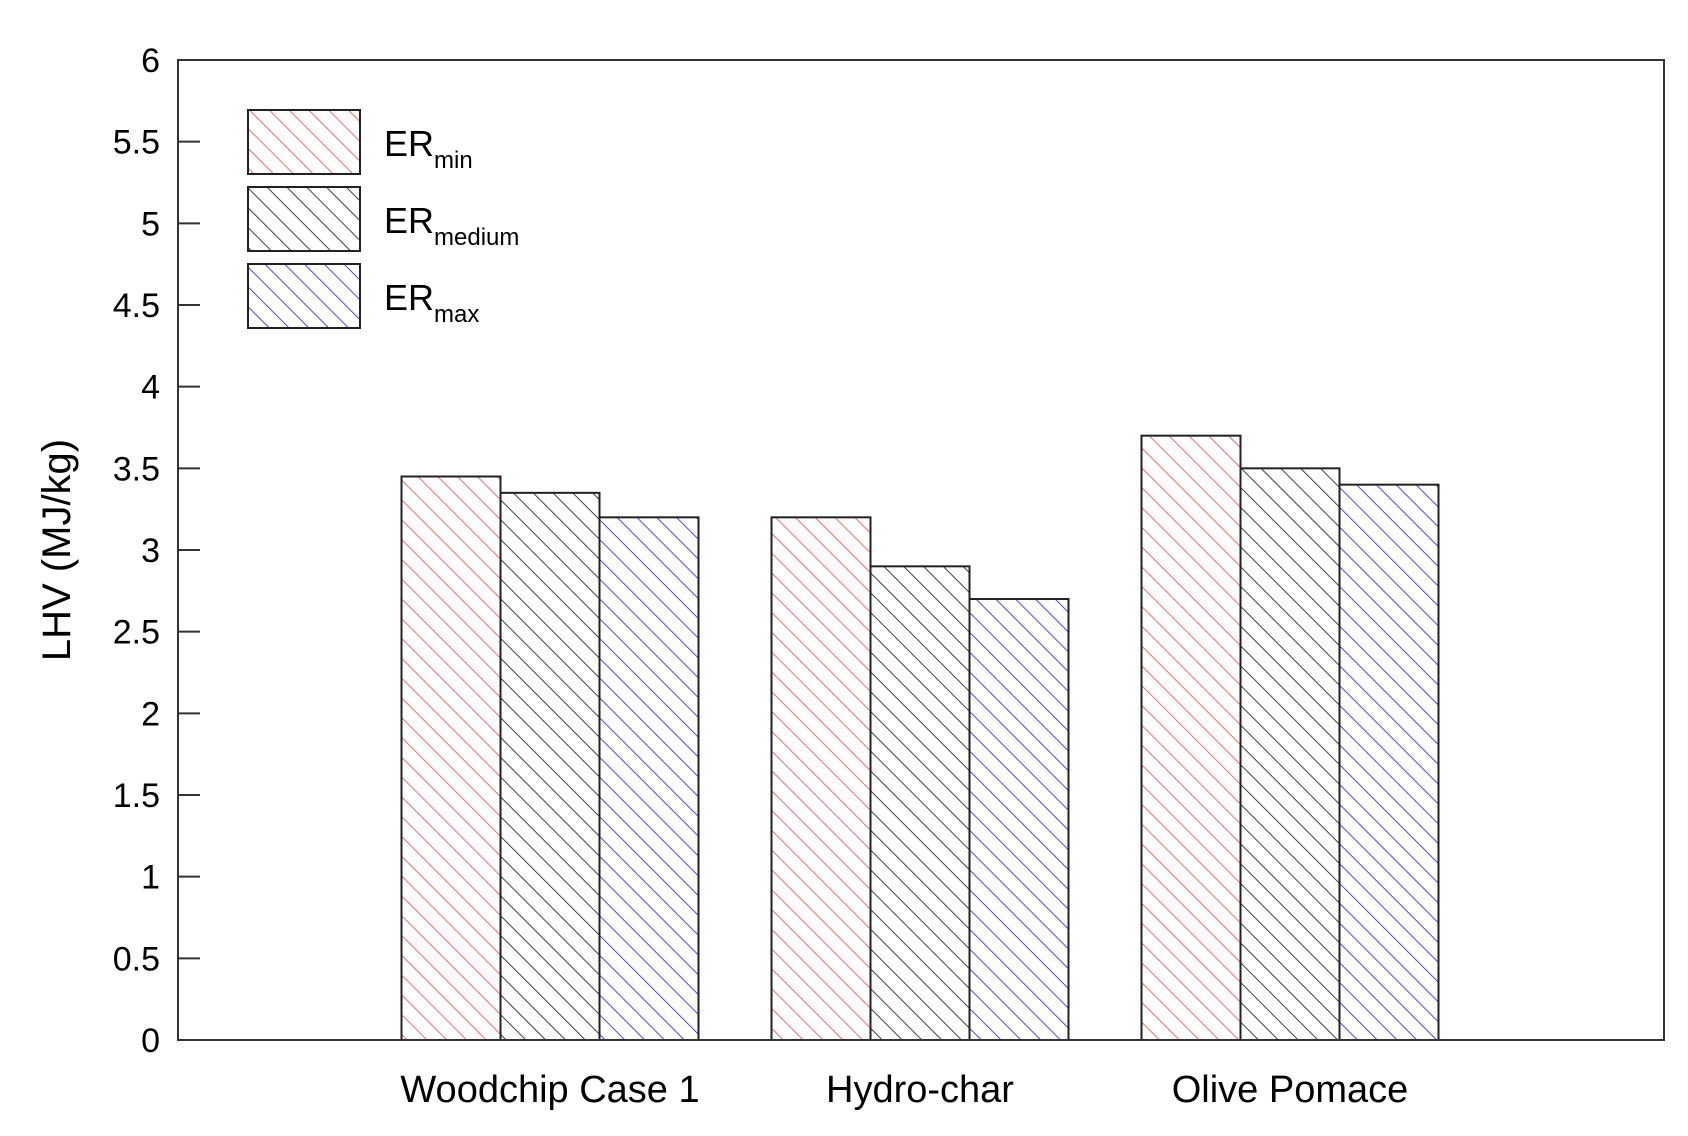  Describe the element at coordinates (150, 224) in the screenshot. I see `y-tick-label: 5` at that location.